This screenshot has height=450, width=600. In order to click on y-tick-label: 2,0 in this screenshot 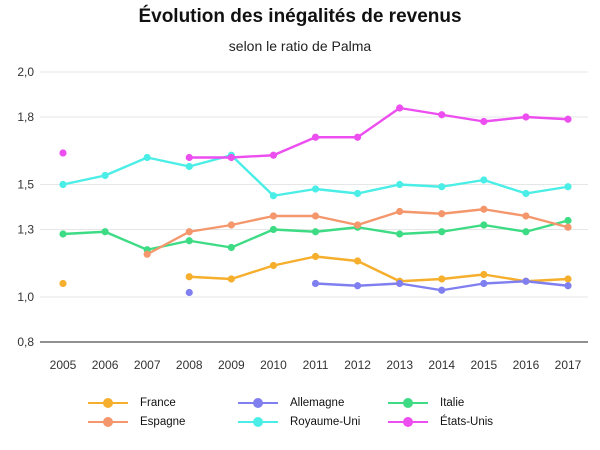, I will do `click(25, 72)`.